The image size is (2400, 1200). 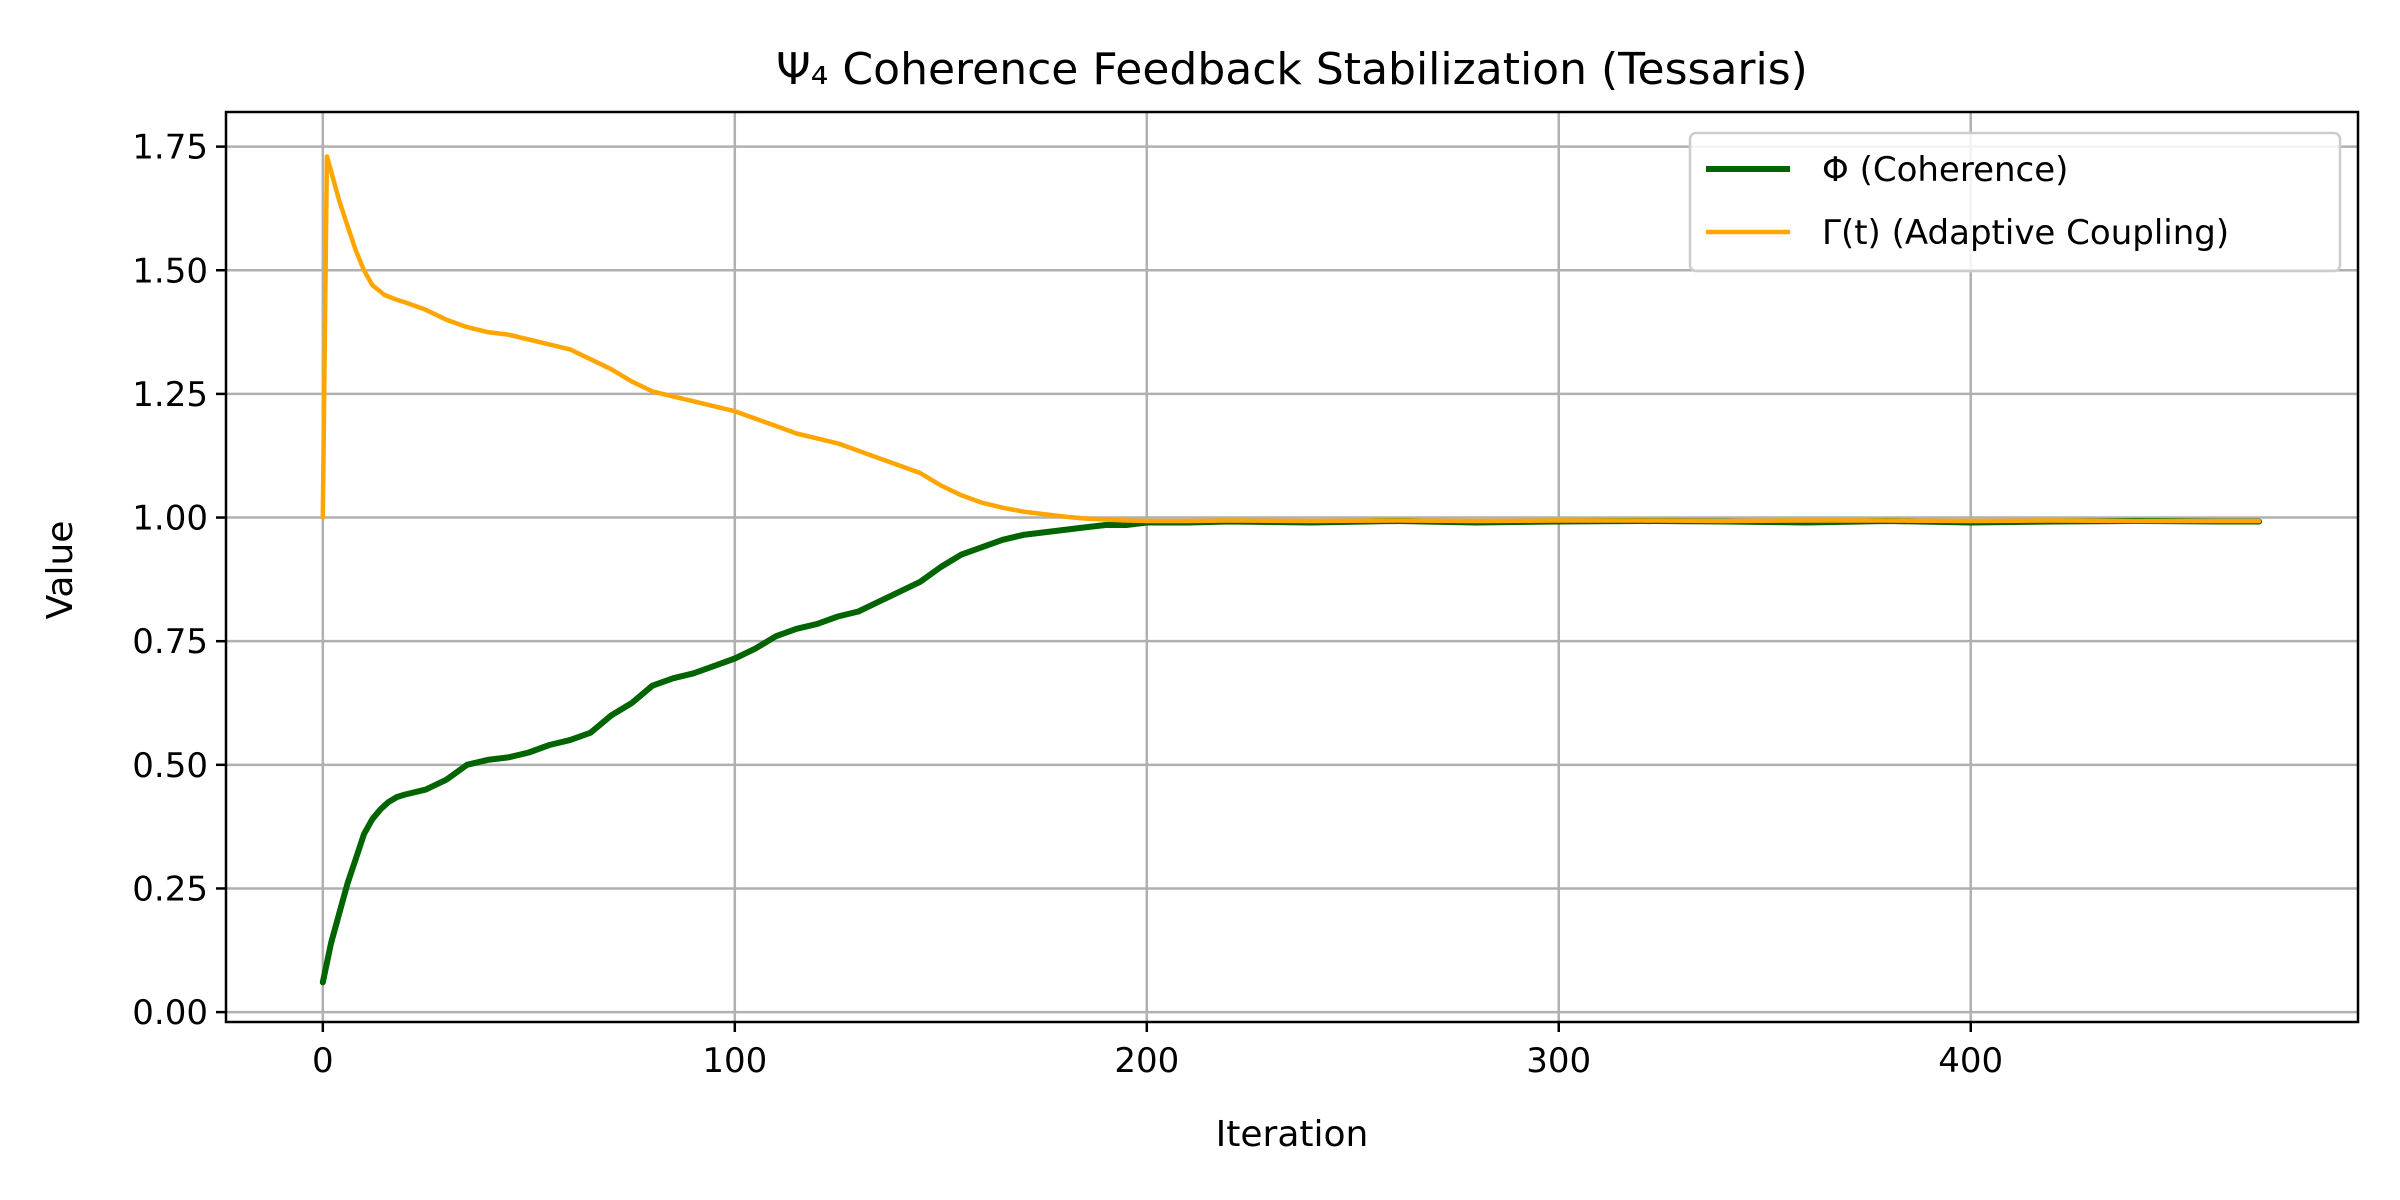 What do you see at coordinates (170, 889) in the screenshot?
I see `y-tick-label: 0.25` at bounding box center [170, 889].